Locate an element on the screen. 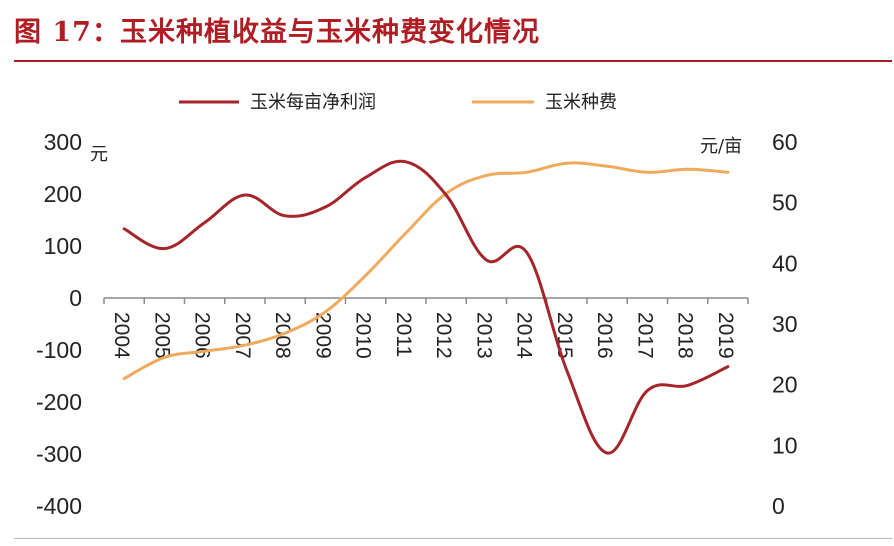 The height and width of the screenshot is (546, 894). right-tick-label: 60 is located at coordinates (785, 142).